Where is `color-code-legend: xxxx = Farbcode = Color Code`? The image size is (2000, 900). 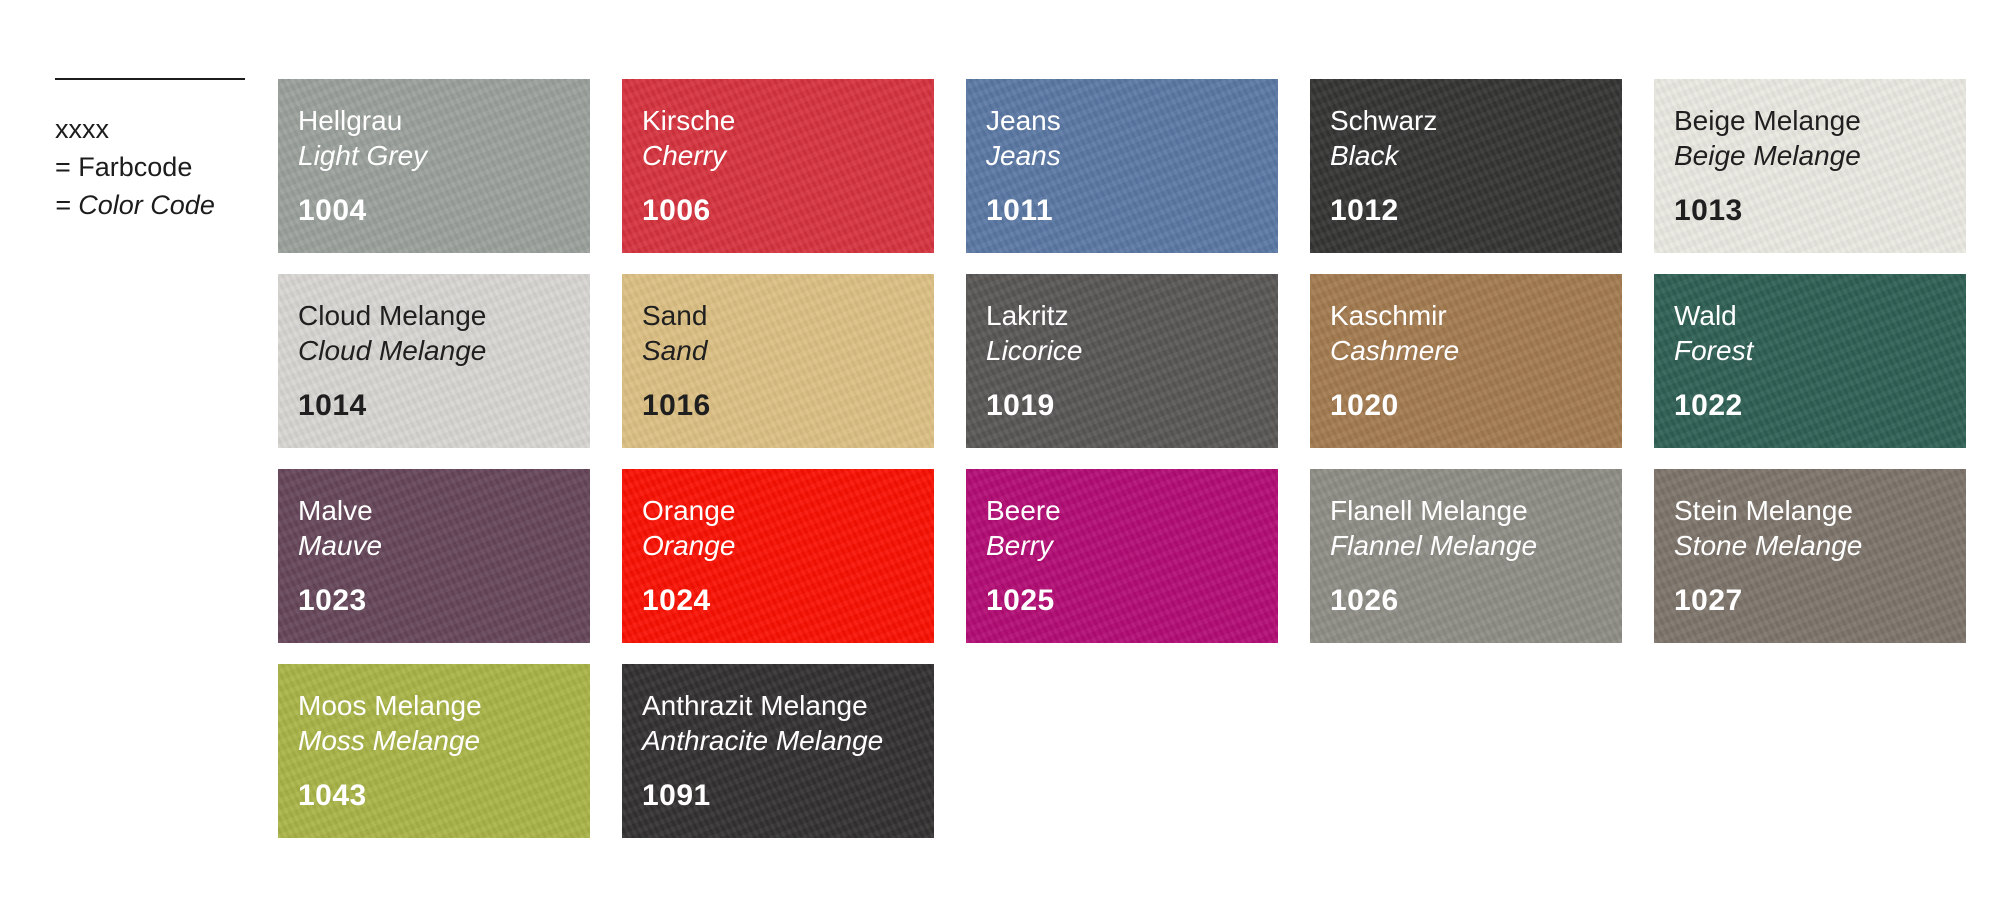
color-code-legend: xxxx = Farbcode = Color Code is located at coordinates (155, 151).